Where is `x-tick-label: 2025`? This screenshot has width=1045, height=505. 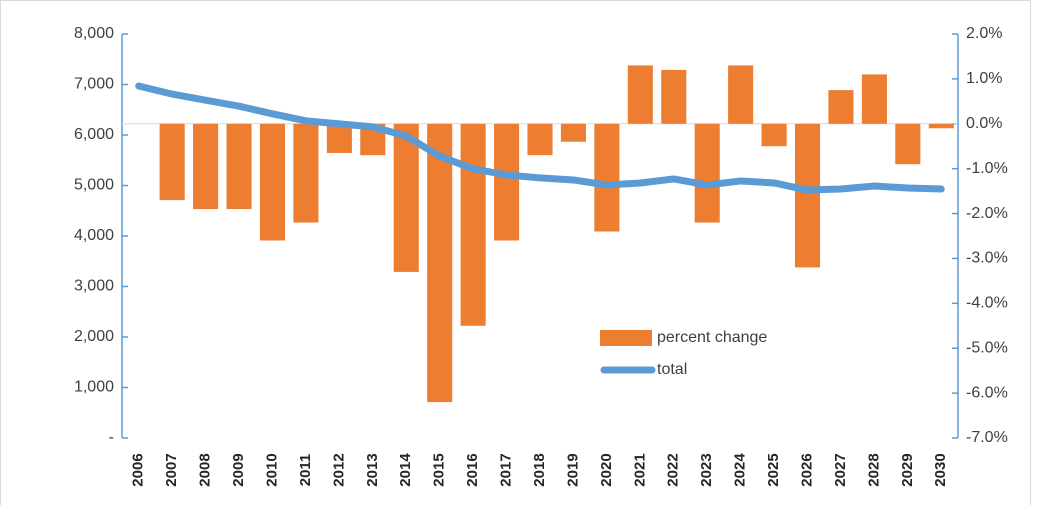
x-tick-label: 2025 is located at coordinates (773, 469).